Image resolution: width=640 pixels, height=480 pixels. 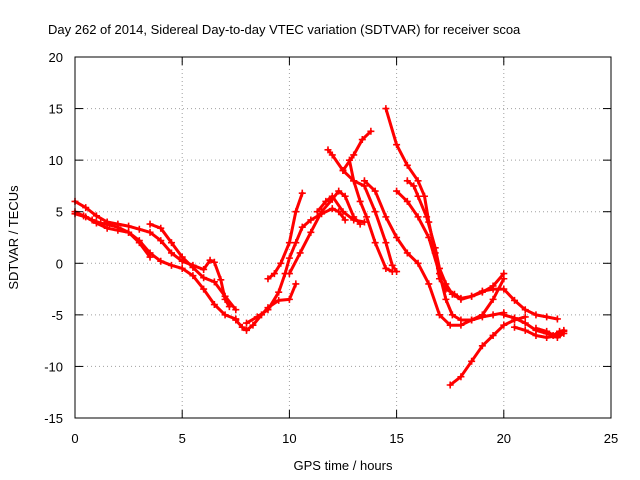 What do you see at coordinates (57, 315) in the screenshot?
I see `y-tick-label: -5` at bounding box center [57, 315].